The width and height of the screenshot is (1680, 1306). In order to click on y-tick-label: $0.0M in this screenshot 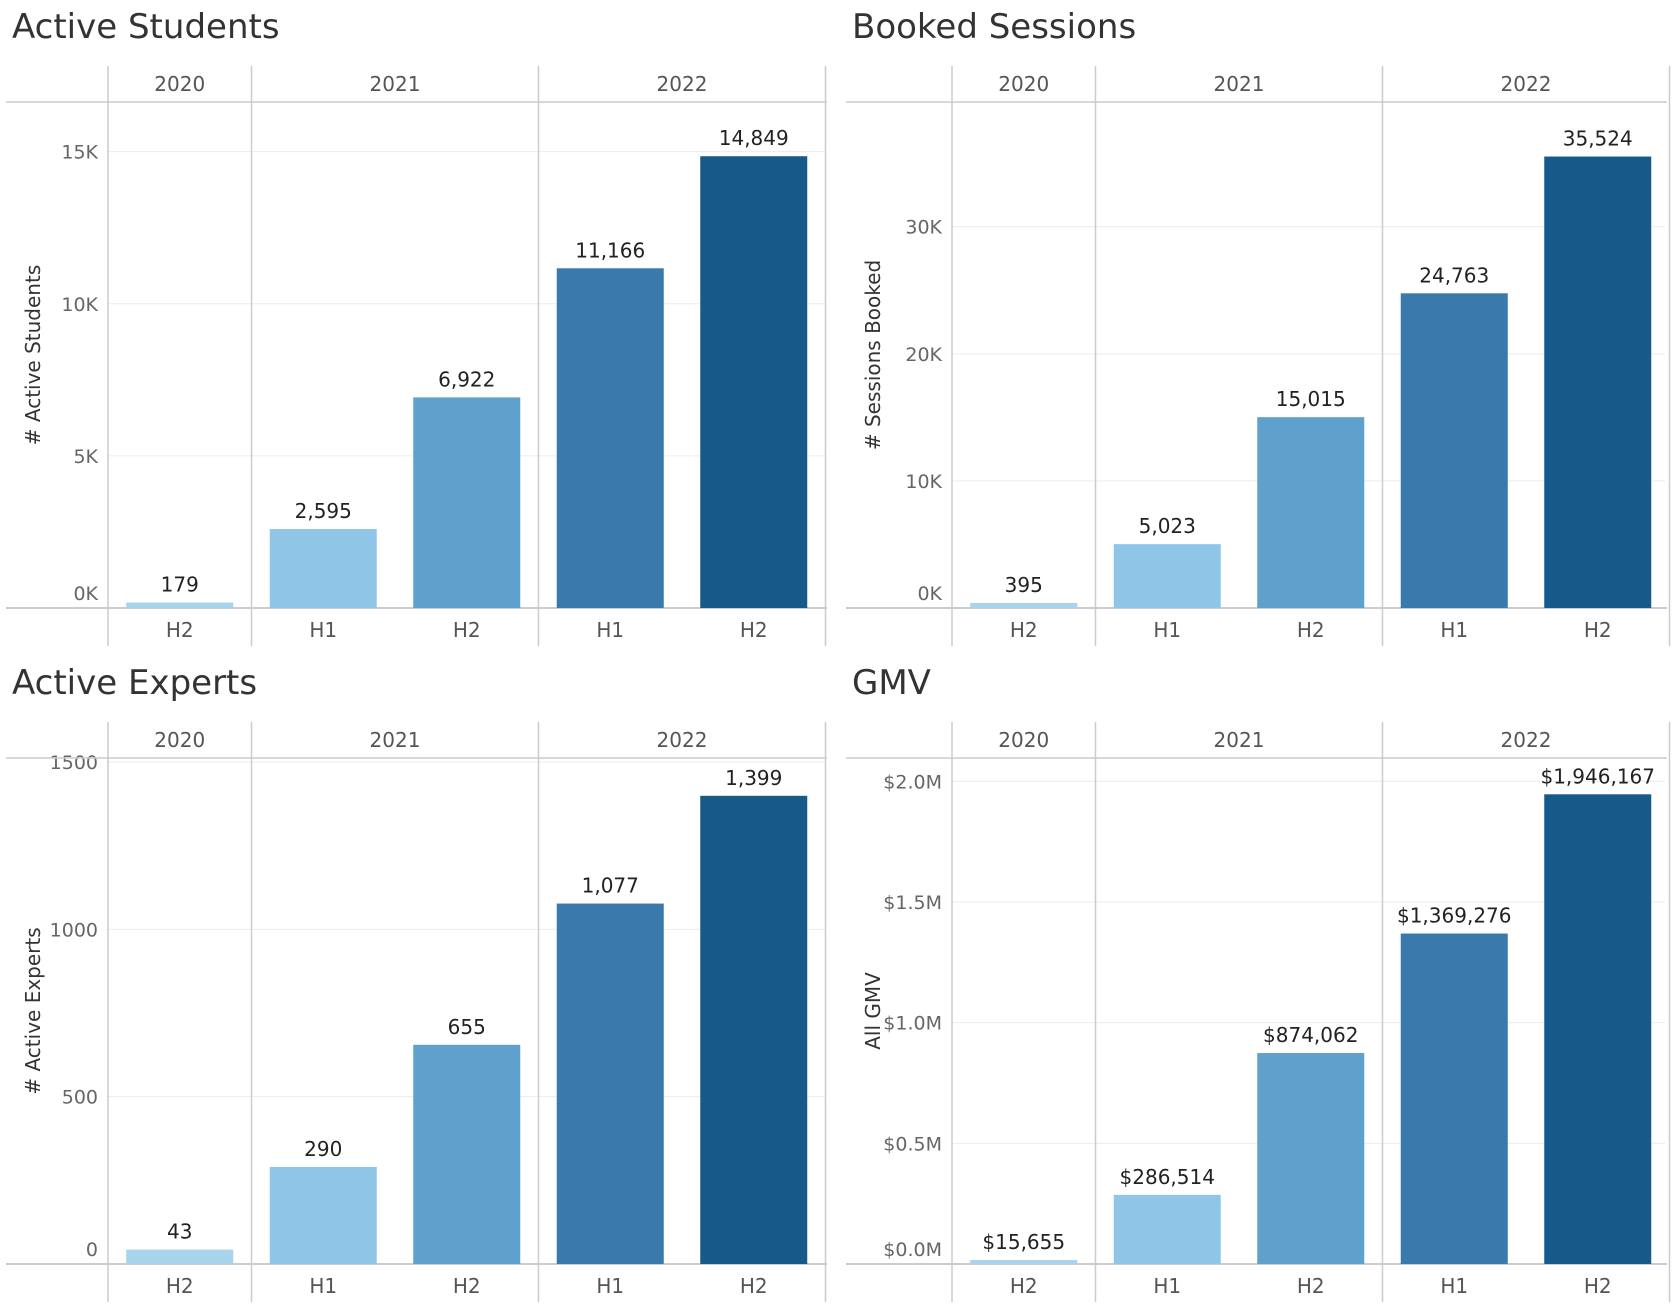, I will do `click(912, 1250)`.